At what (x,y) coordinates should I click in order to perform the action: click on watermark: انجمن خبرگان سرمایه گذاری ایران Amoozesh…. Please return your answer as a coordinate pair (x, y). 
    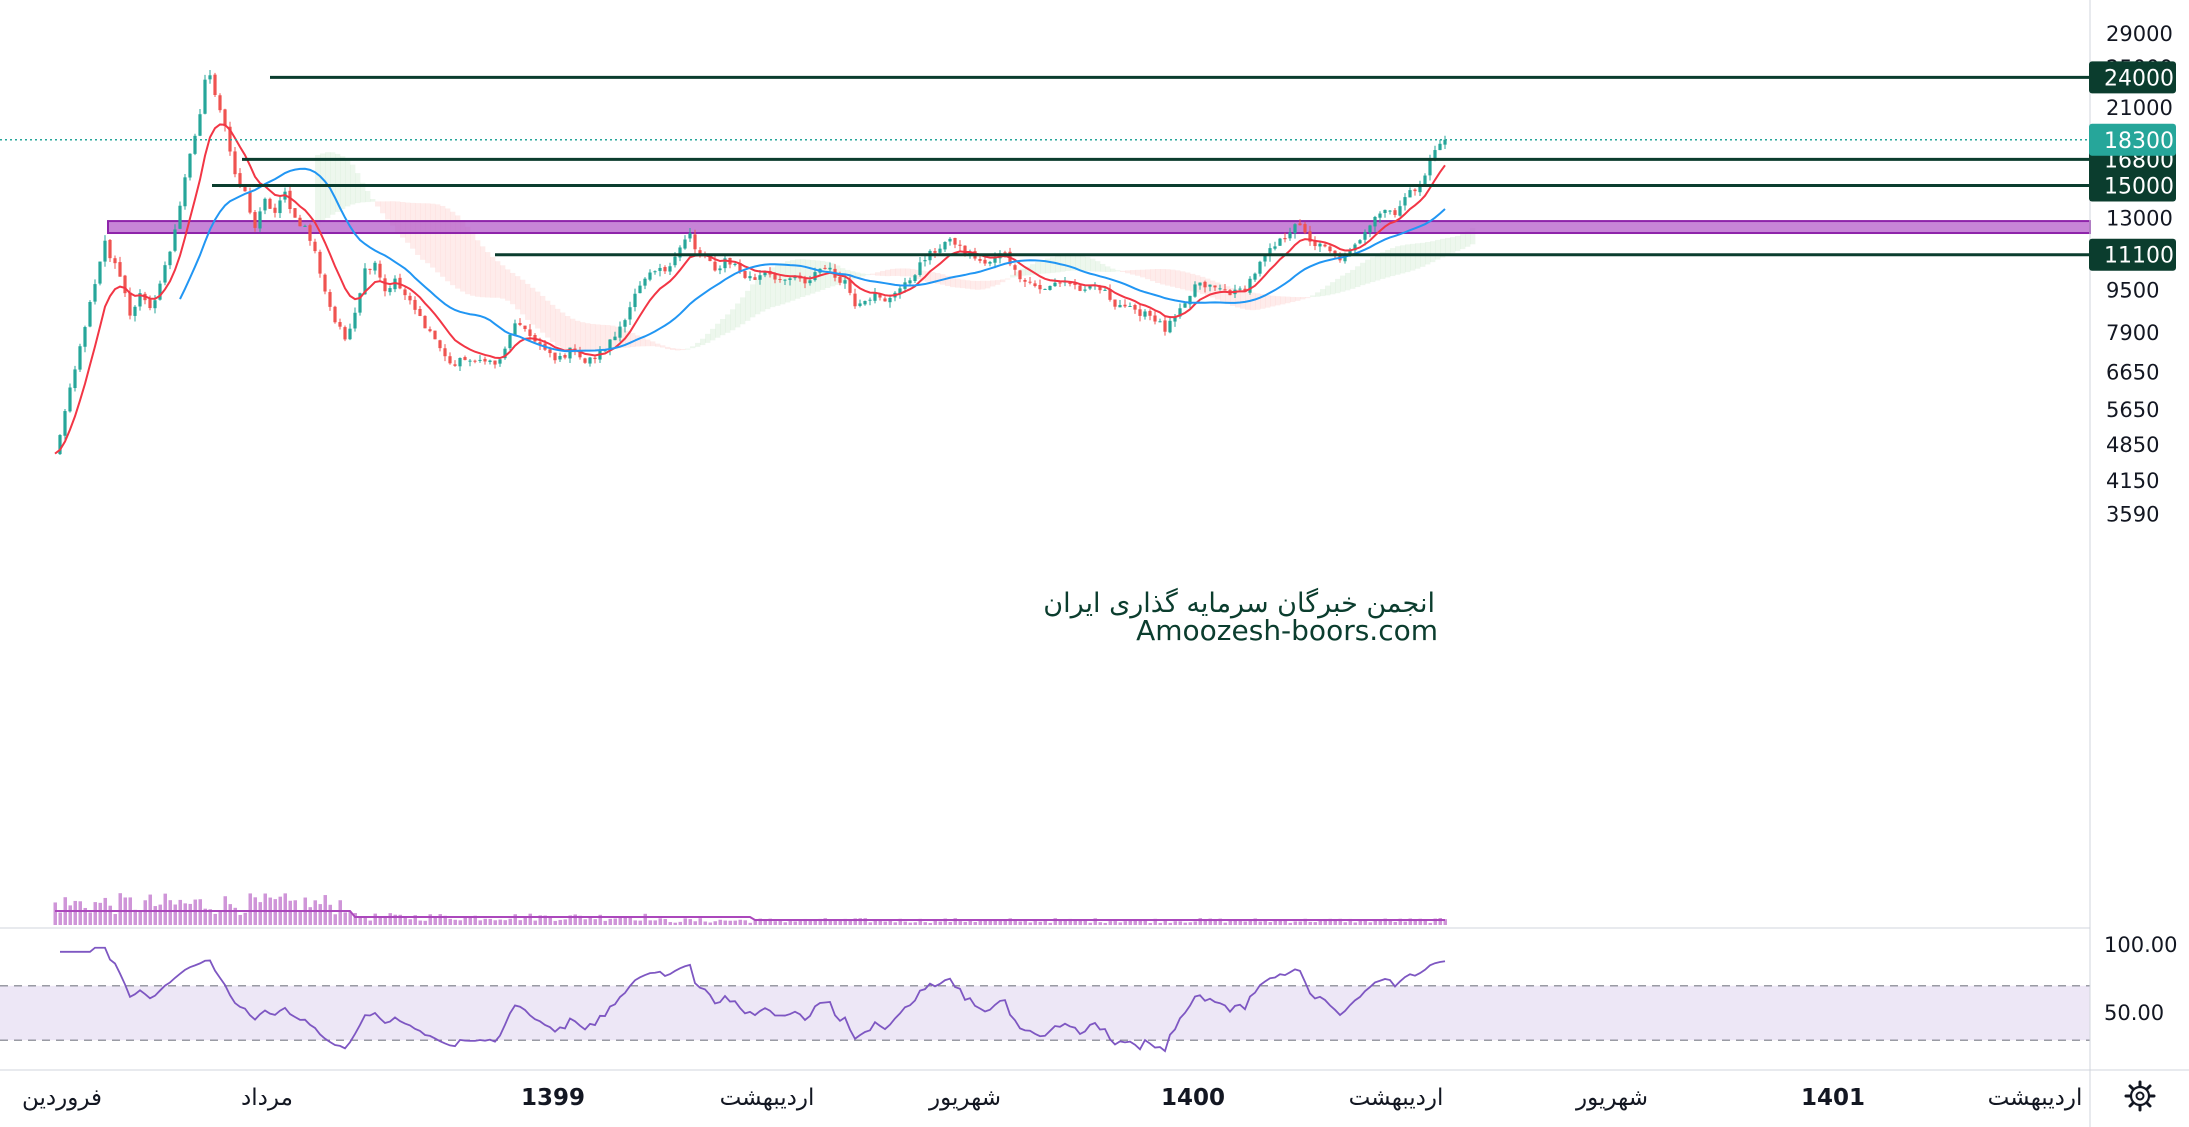
    Looking at the image, I should click on (1240, 617).